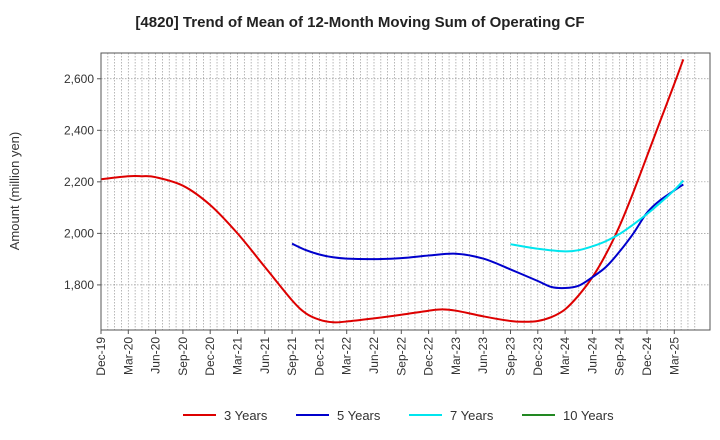  What do you see at coordinates (128, 356) in the screenshot?
I see `x-tick-label: Mar-20` at bounding box center [128, 356].